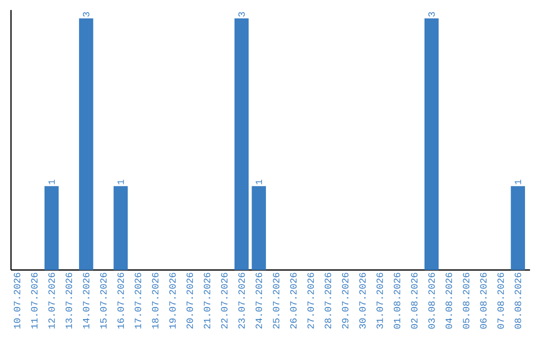  What do you see at coordinates (103, 300) in the screenshot?
I see `x-tick-label: 15.07.2026` at bounding box center [103, 300].